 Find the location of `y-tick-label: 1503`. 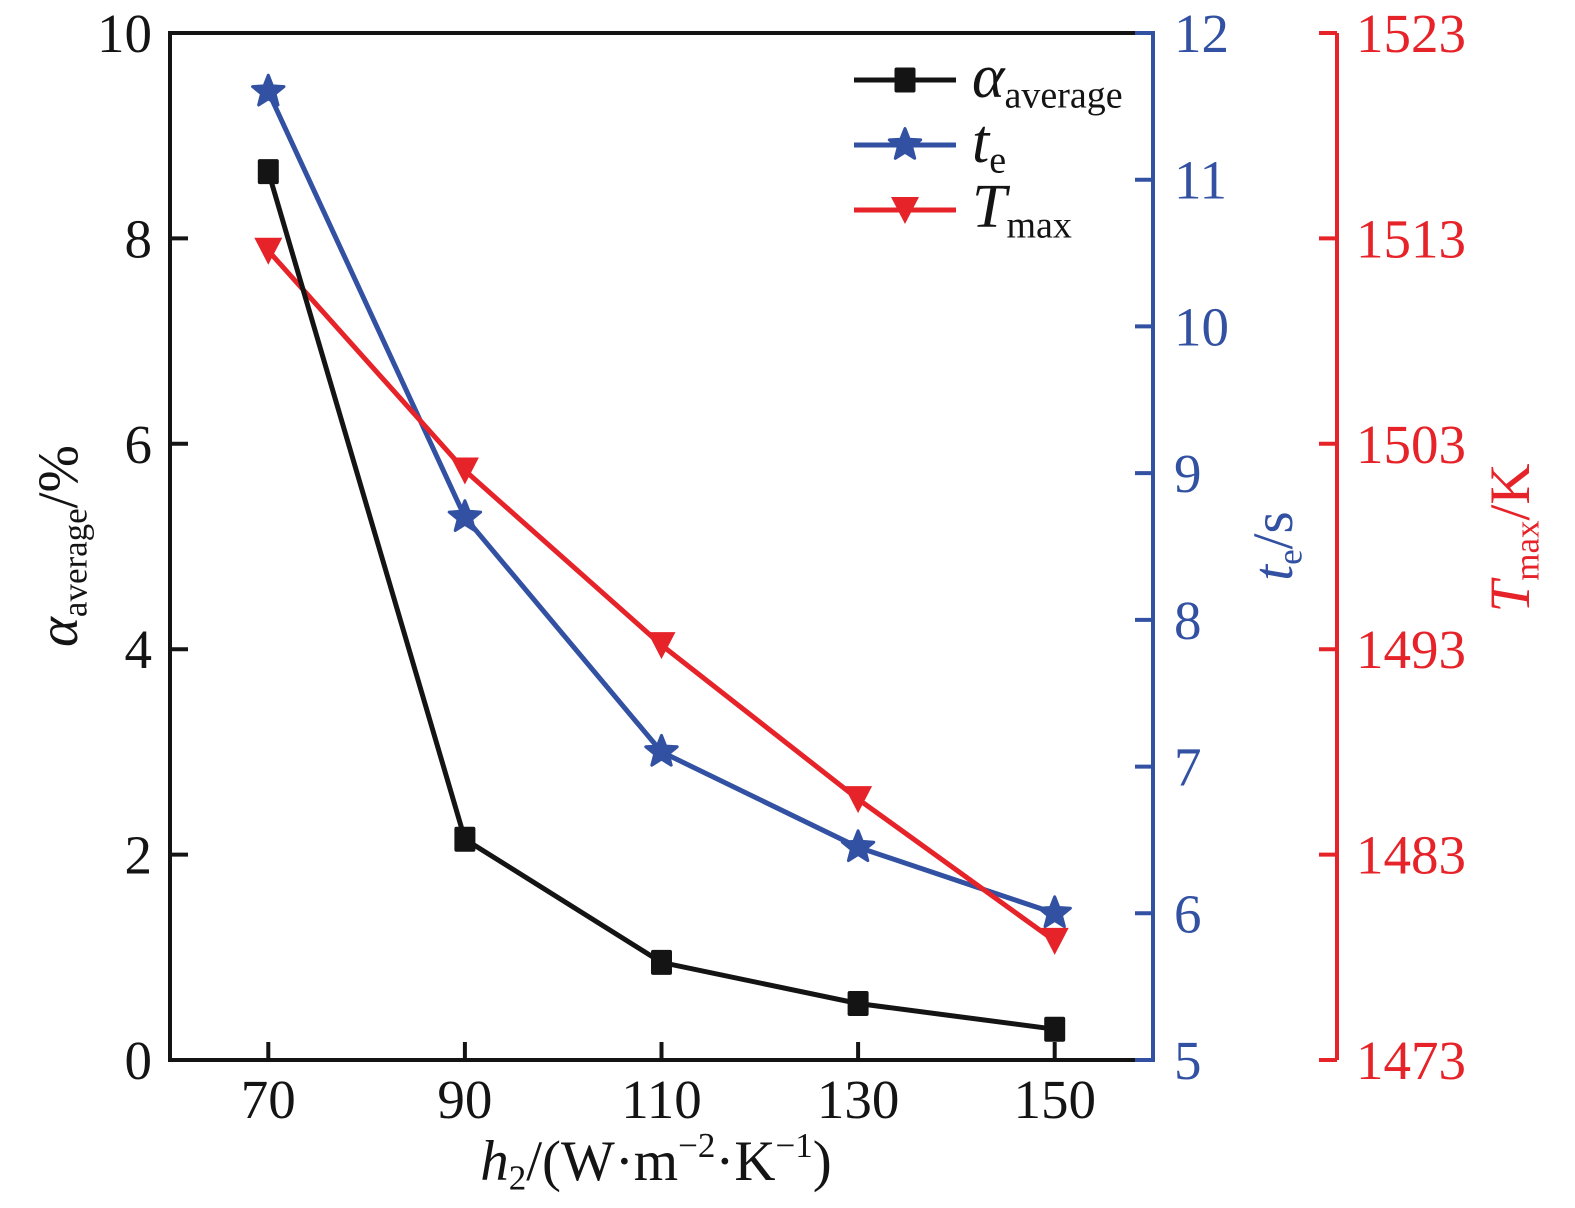

y-tick-label: 1503 is located at coordinates (1411, 444).